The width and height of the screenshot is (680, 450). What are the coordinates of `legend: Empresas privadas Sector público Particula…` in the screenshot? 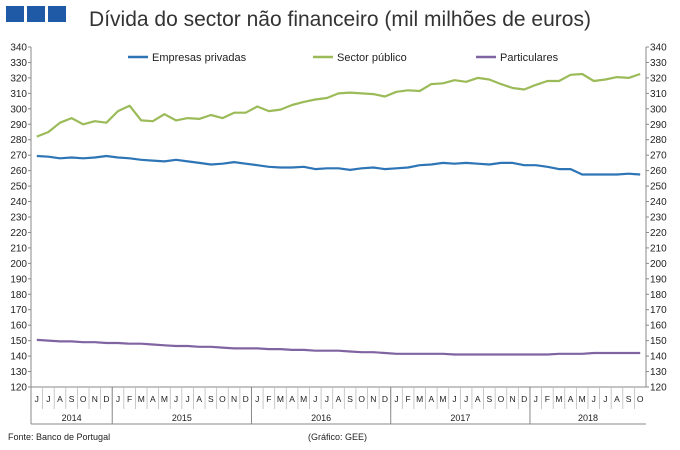 It's located at (343, 58).